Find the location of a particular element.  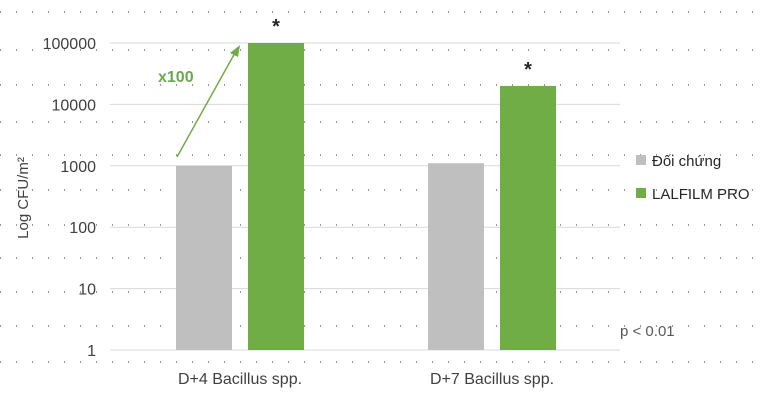

increase-arrow is located at coordinates (208, 101).